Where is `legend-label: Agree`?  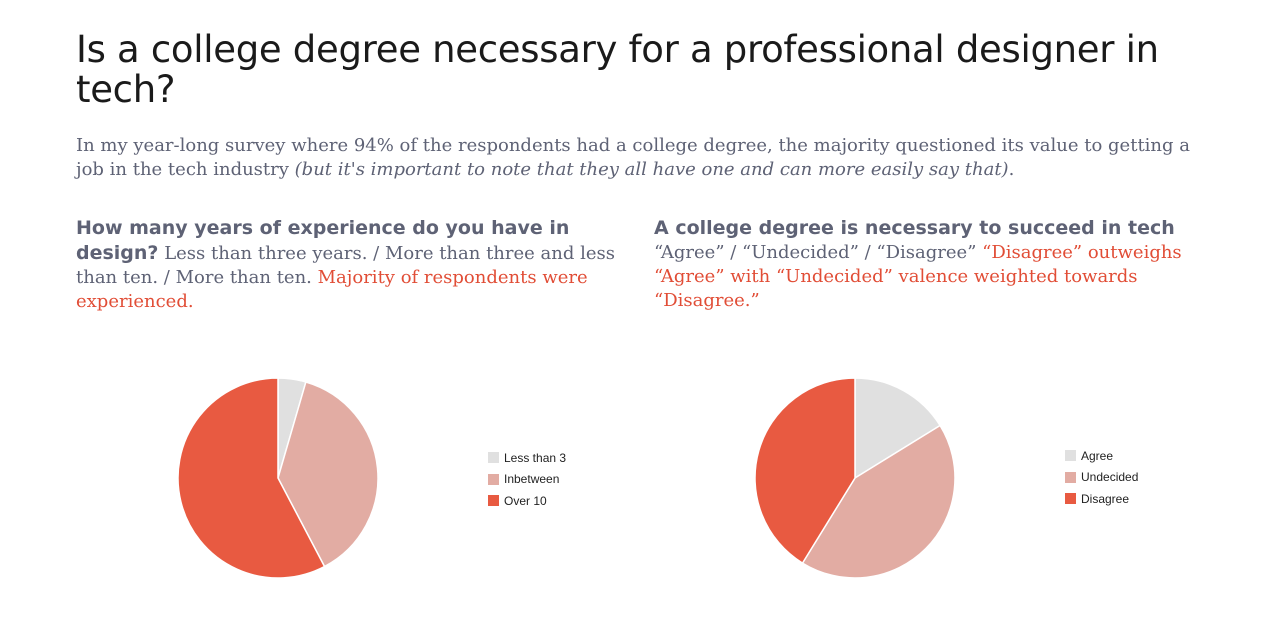
legend-label: Agree is located at coordinates (1097, 455).